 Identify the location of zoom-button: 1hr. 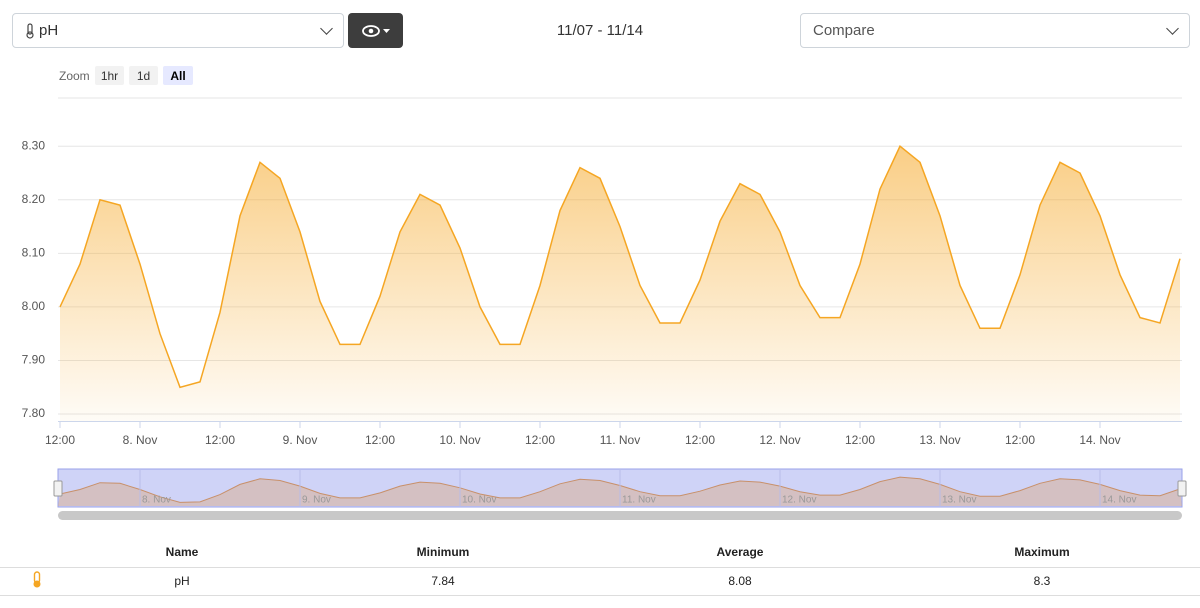
(109, 75).